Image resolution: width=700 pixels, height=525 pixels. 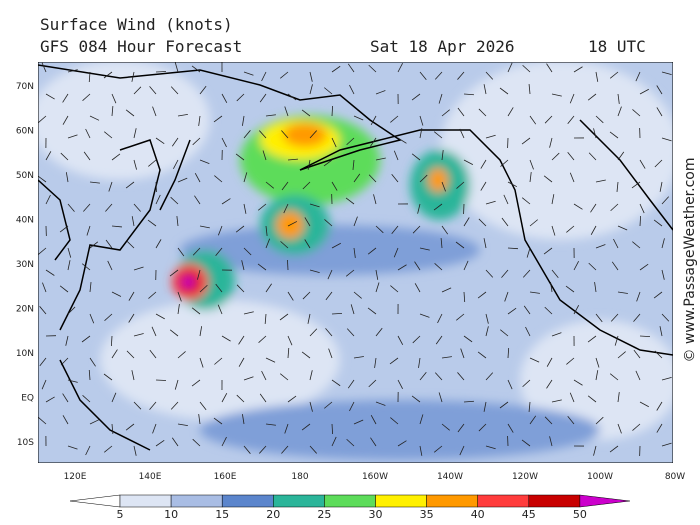 I want to click on lon-label: 160W, so click(x=375, y=477).